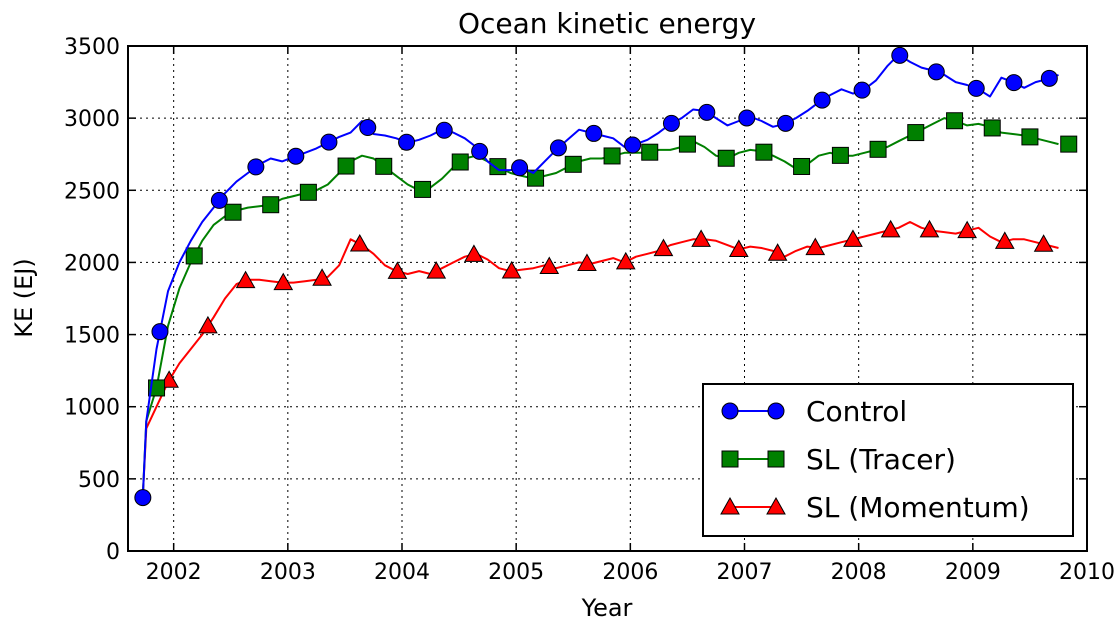  Describe the element at coordinates (1087, 572) in the screenshot. I see `x-tick-label: 2010` at that location.